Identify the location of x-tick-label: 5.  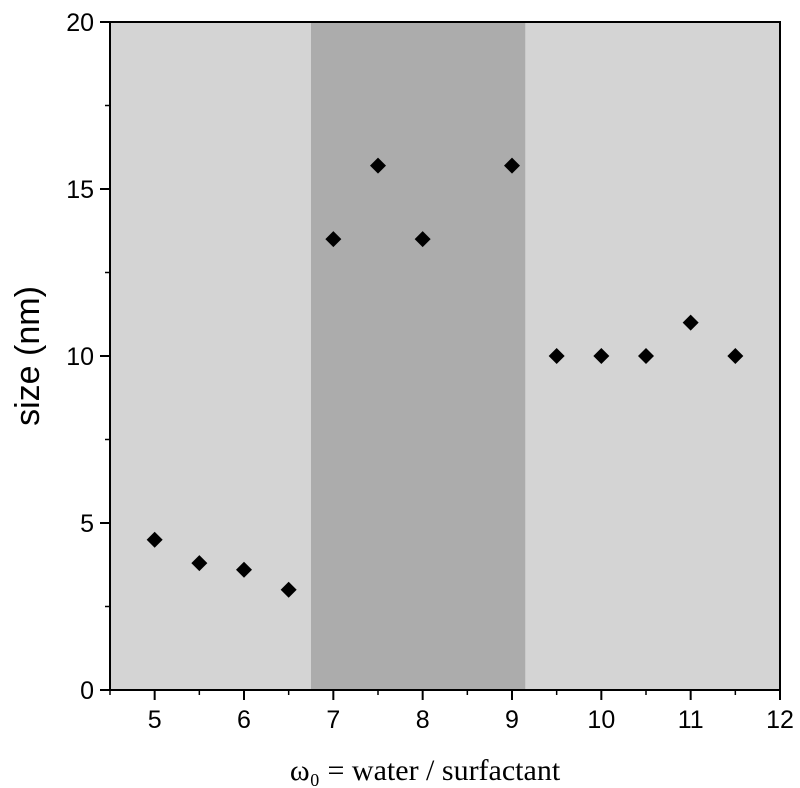
(155, 720).